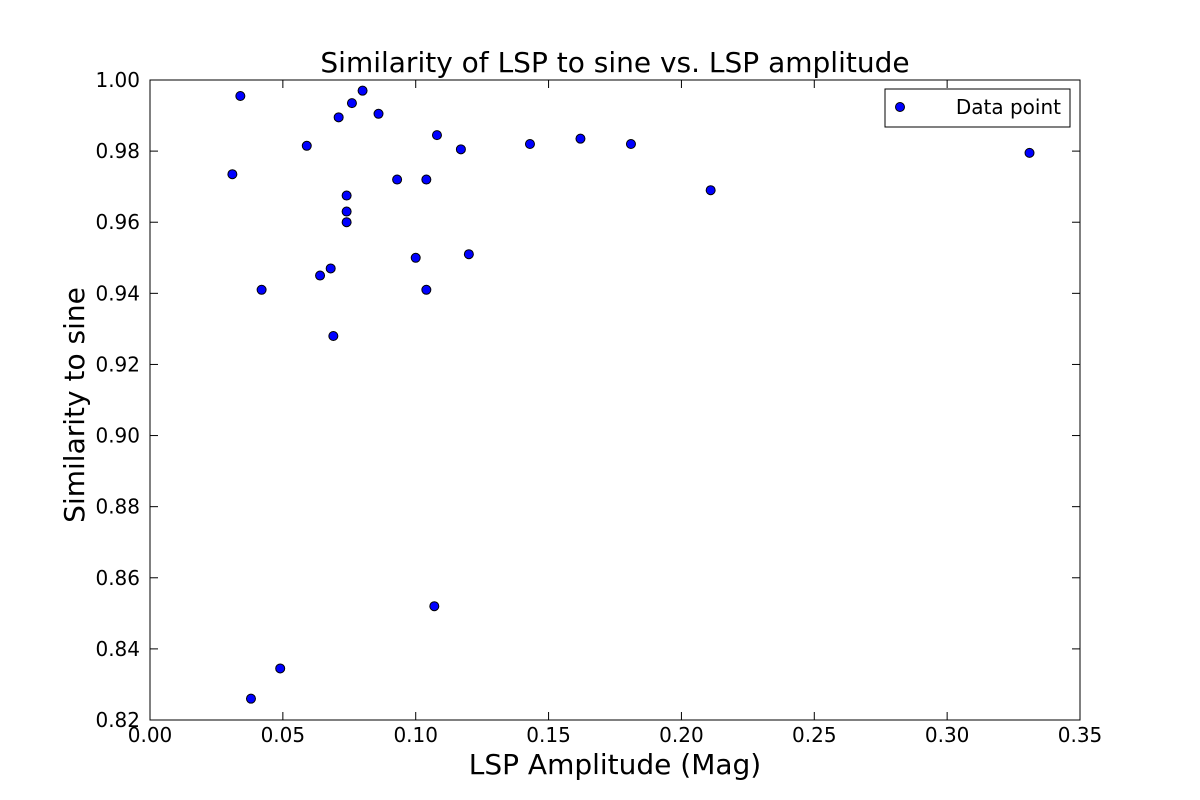 This screenshot has width=1200, height=800. Describe the element at coordinates (117, 293) in the screenshot. I see `y-tick-label: 0.94` at that location.